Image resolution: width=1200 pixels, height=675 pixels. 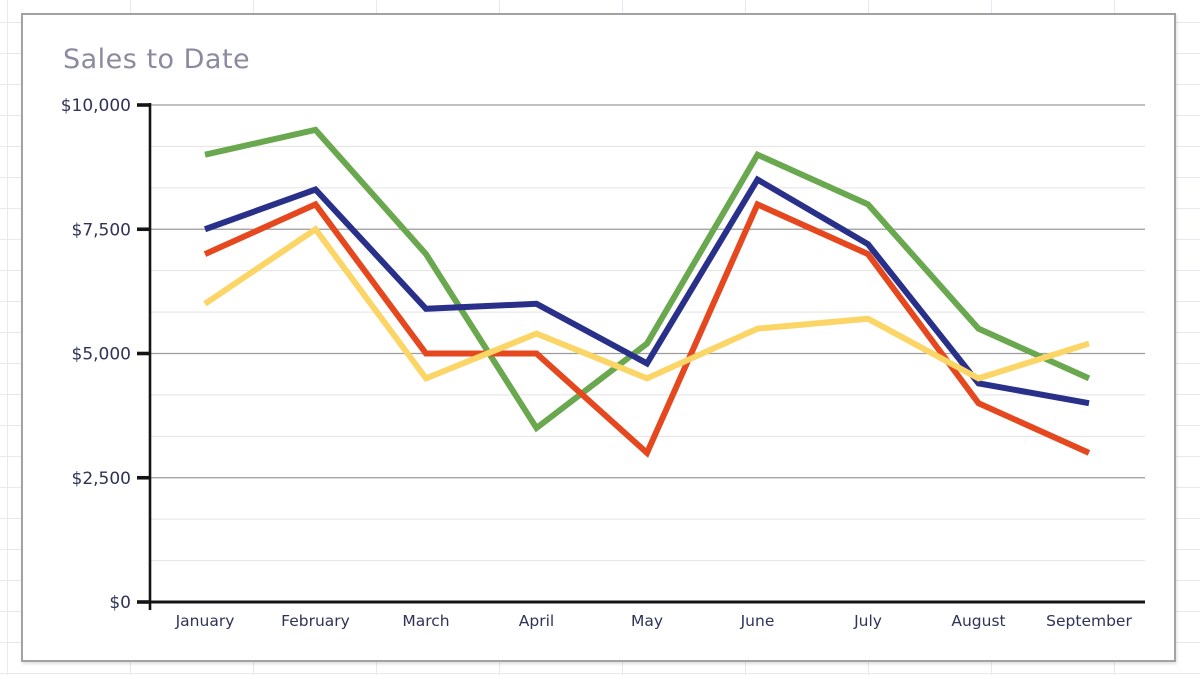 I want to click on x-axis-label: July, so click(x=867, y=621).